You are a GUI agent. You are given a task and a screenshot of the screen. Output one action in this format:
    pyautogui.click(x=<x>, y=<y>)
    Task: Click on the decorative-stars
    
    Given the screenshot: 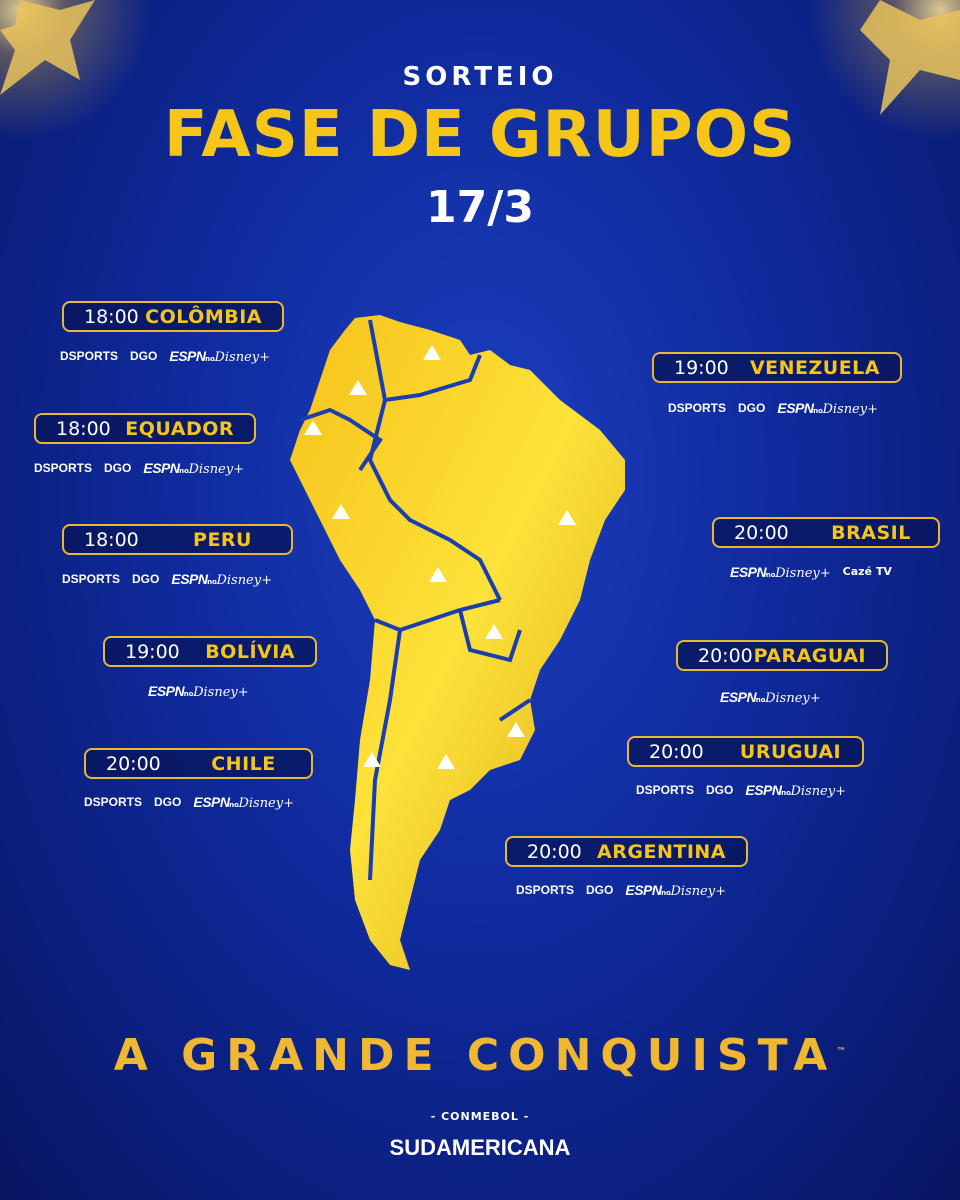 What is the action you would take?
    pyautogui.click(x=480, y=57)
    